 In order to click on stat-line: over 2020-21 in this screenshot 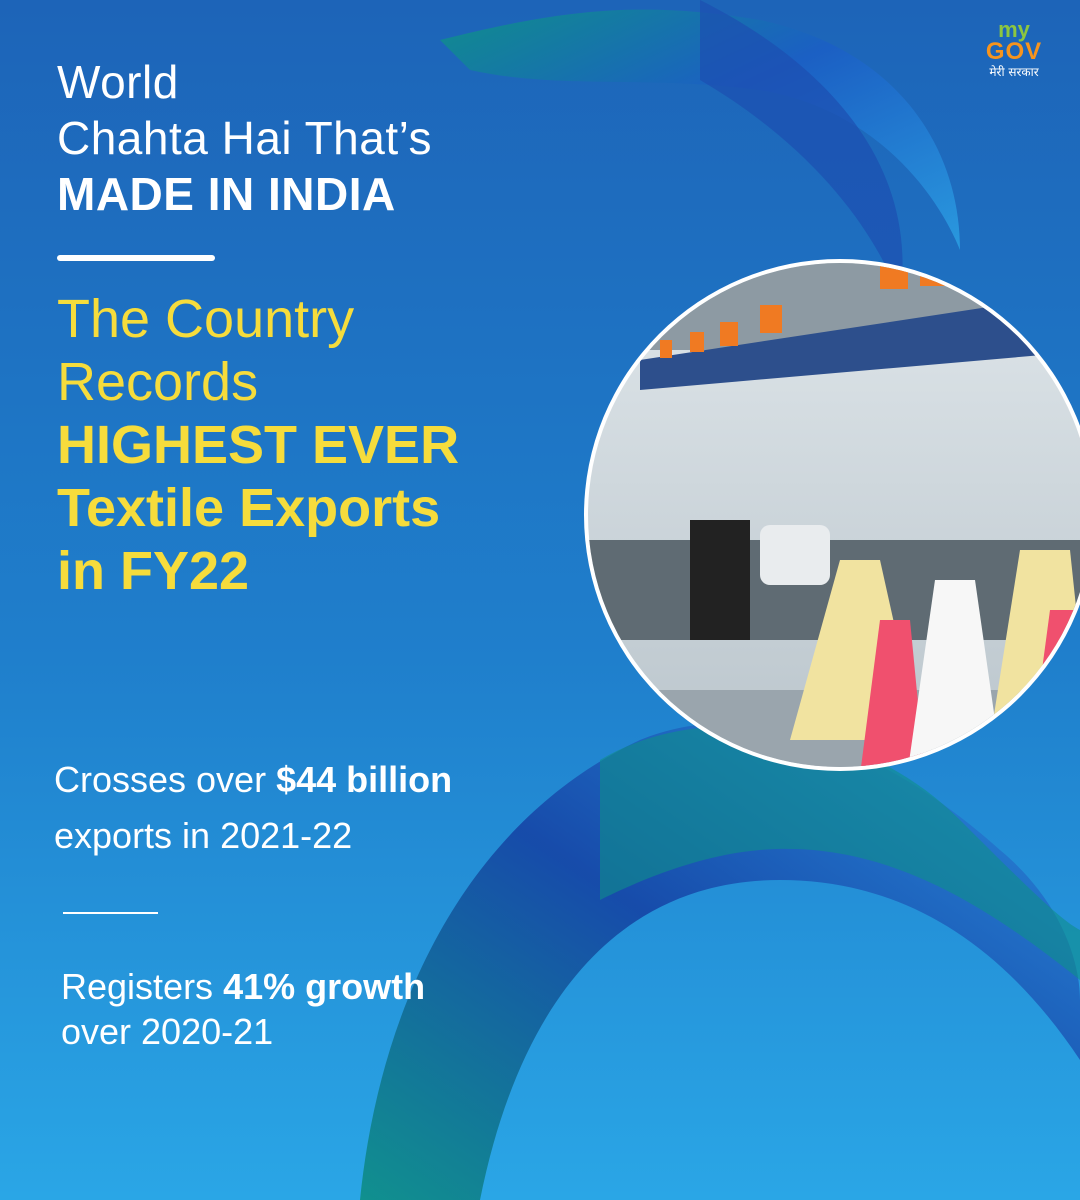, I will do `click(167, 1031)`.